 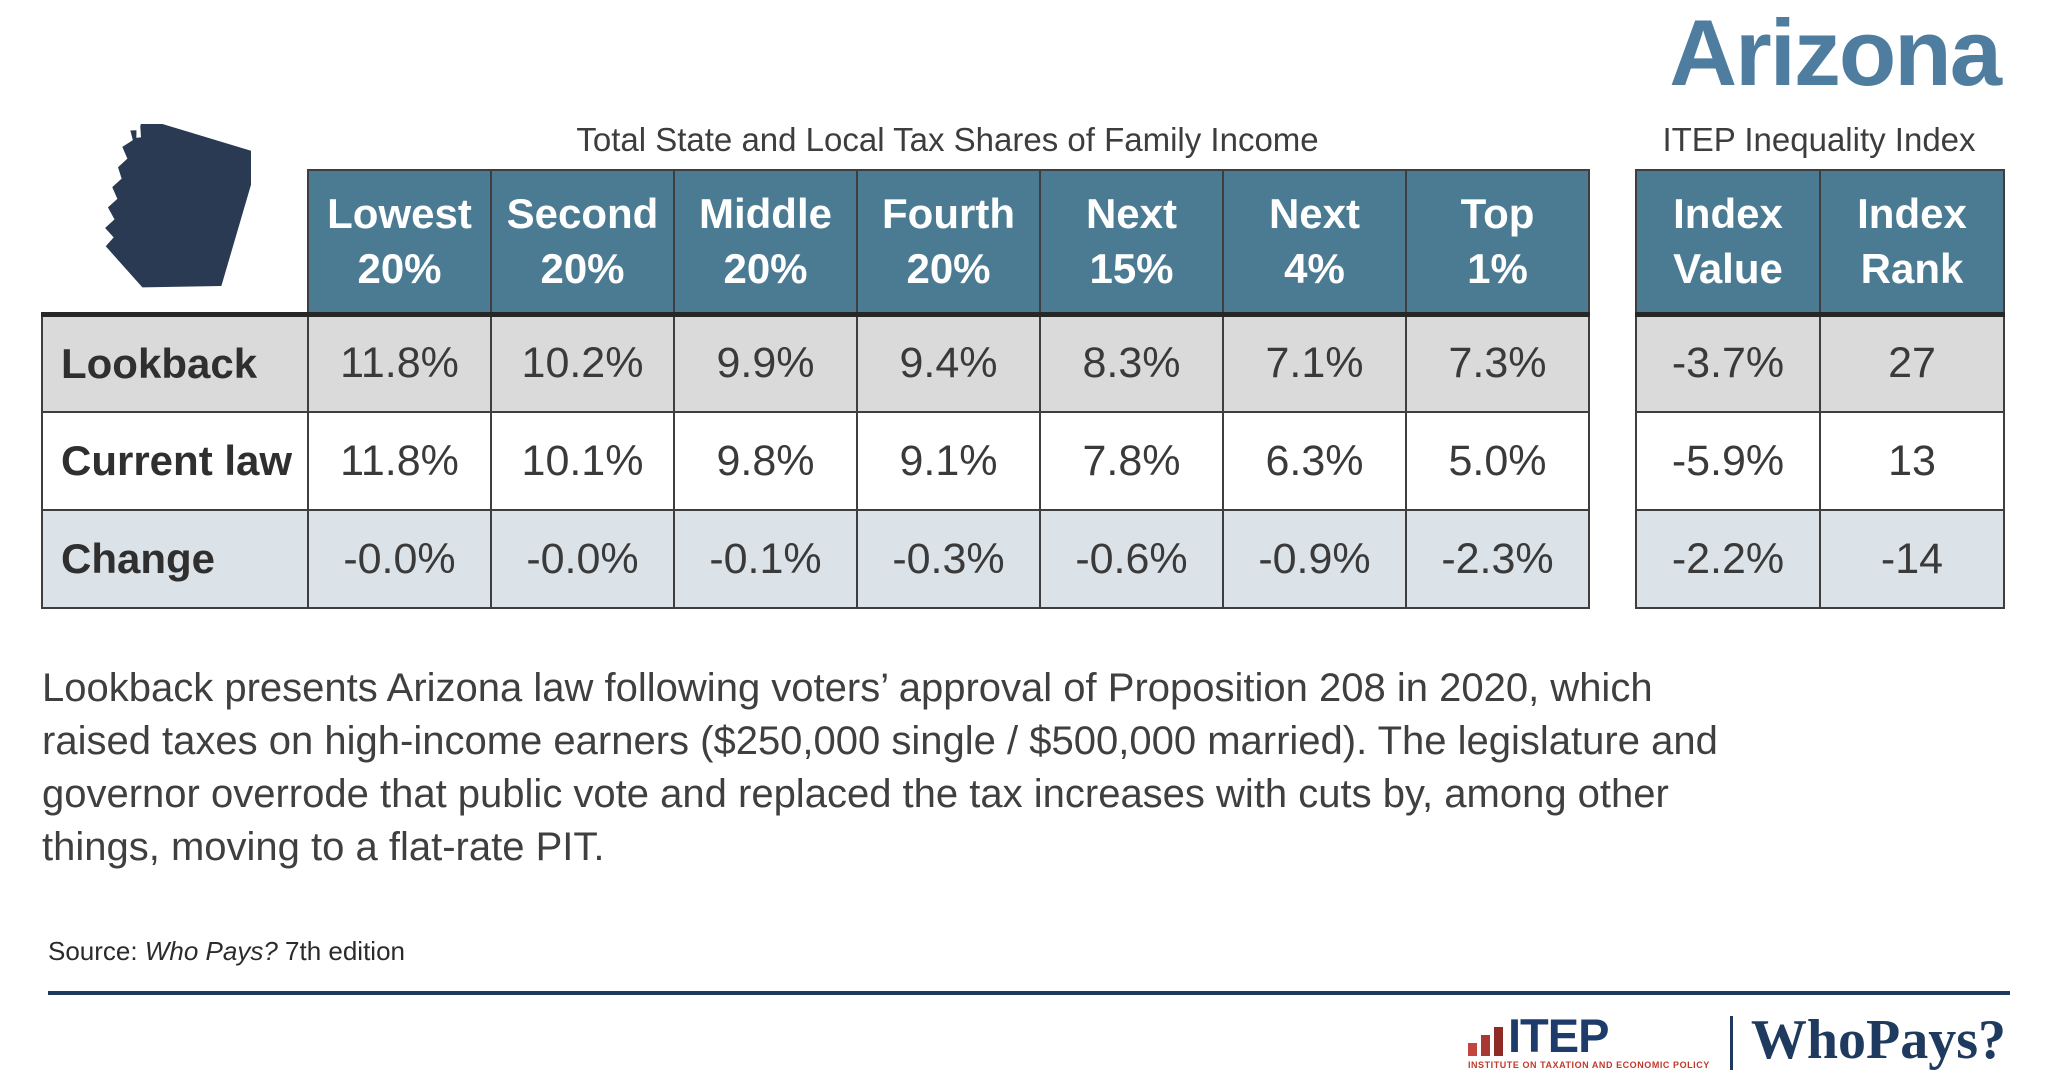 I want to click on table-cell: -2.2%, so click(x=1728, y=559).